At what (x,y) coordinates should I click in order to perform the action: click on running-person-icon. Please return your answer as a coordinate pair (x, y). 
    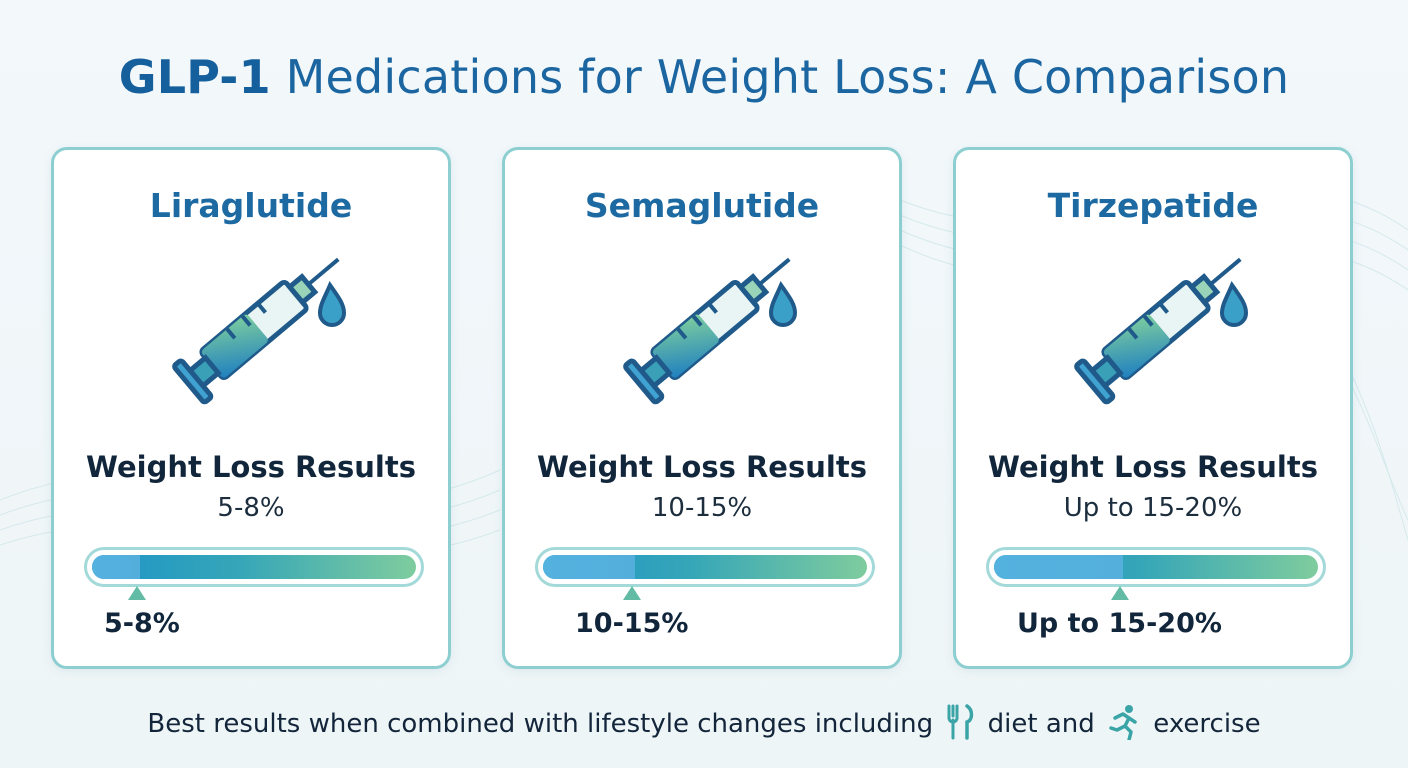
    Looking at the image, I should click on (1123, 722).